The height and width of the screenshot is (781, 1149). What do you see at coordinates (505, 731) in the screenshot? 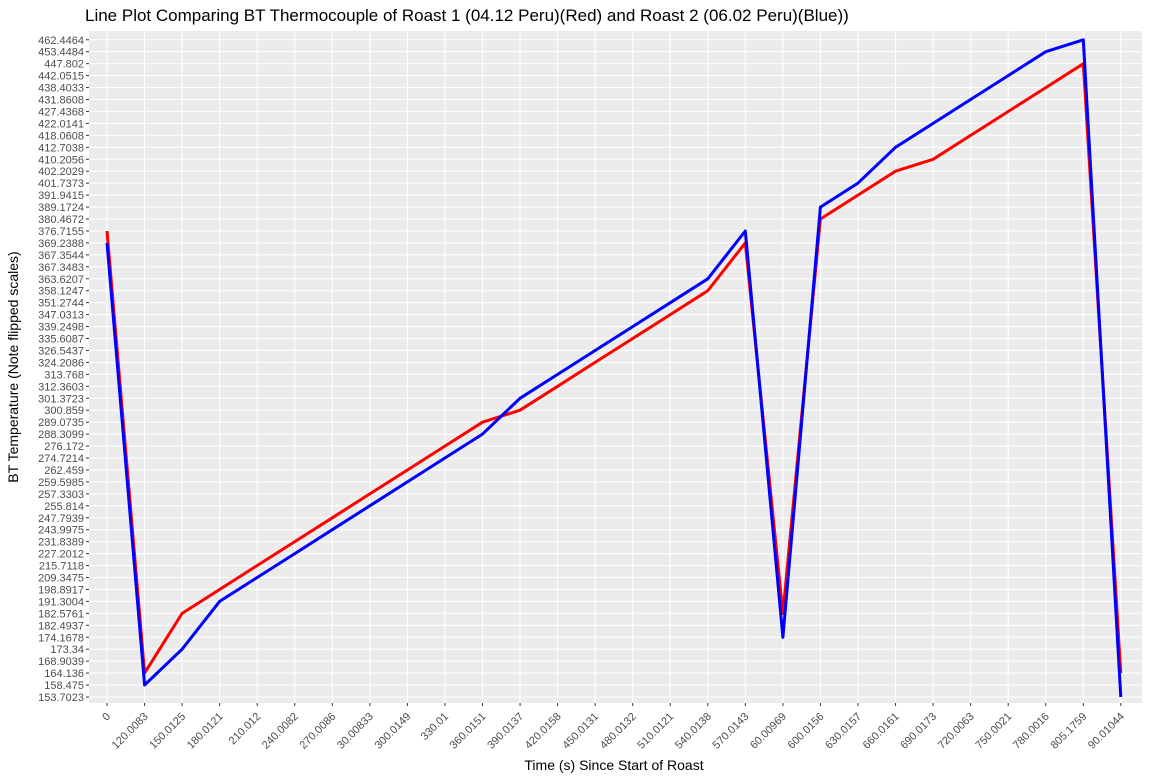
I see `x-tick-label: 390.0137` at bounding box center [505, 731].